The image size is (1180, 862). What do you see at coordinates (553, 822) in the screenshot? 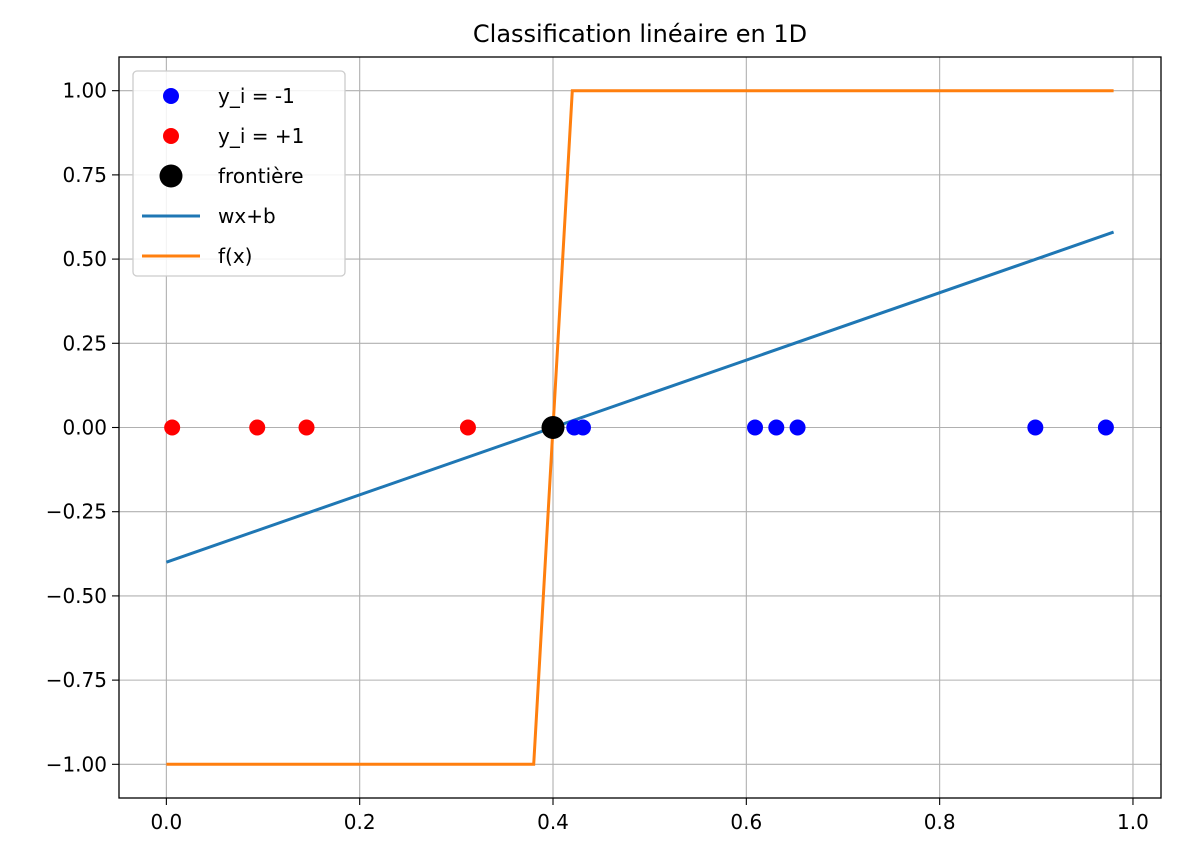
I see `x-tick-label: 0.4` at bounding box center [553, 822].